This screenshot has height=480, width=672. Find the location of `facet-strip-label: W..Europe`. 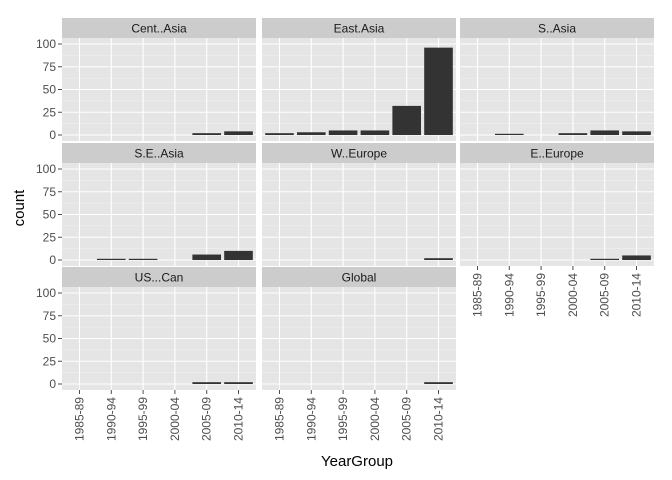

facet-strip-label: W..Europe is located at coordinates (359, 154).